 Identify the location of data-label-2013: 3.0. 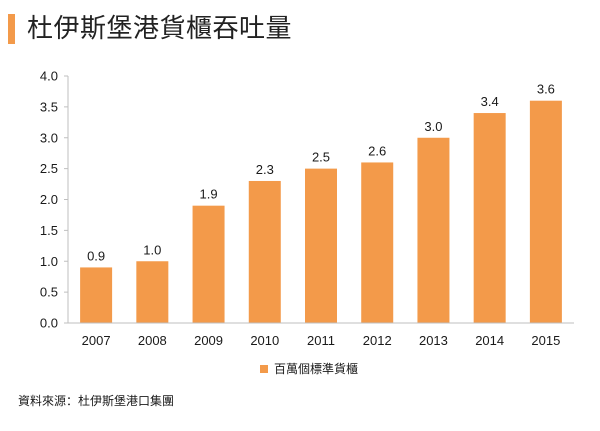
(433, 126).